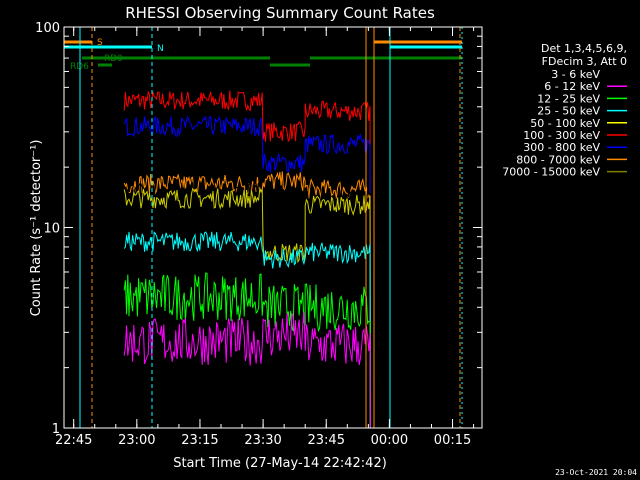 The width and height of the screenshot is (640, 480). I want to click on legend-header-line-1: Det 1,3,4,5,6,9,, so click(584, 48).